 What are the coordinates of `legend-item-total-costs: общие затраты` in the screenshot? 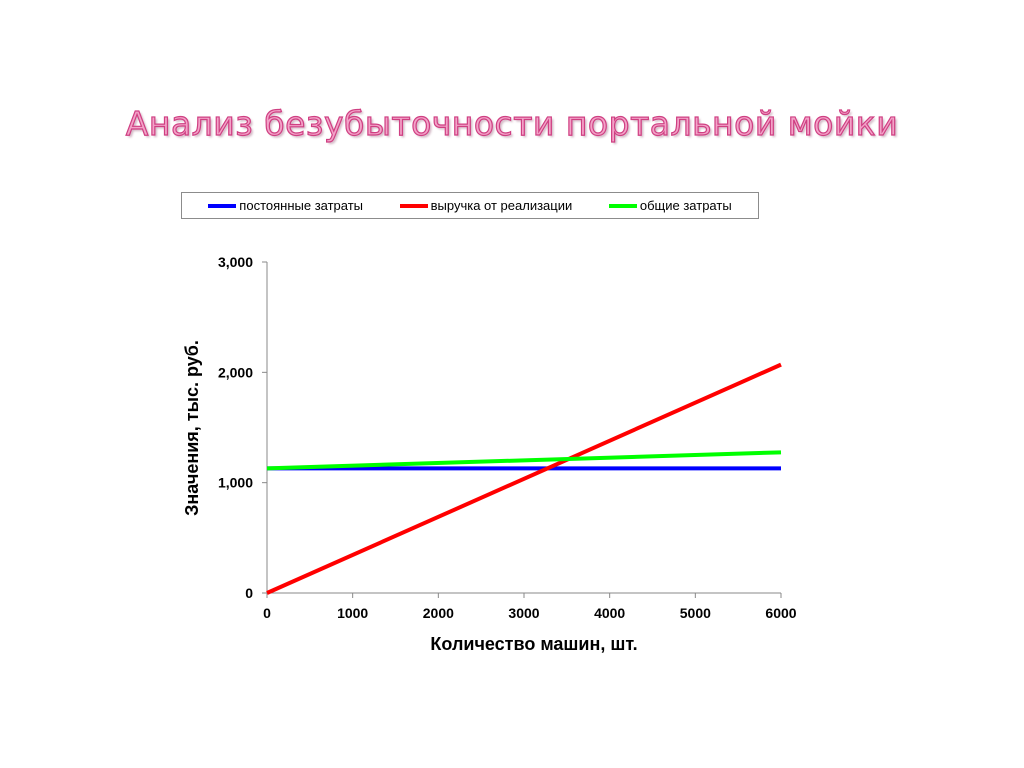 It's located at (670, 205).